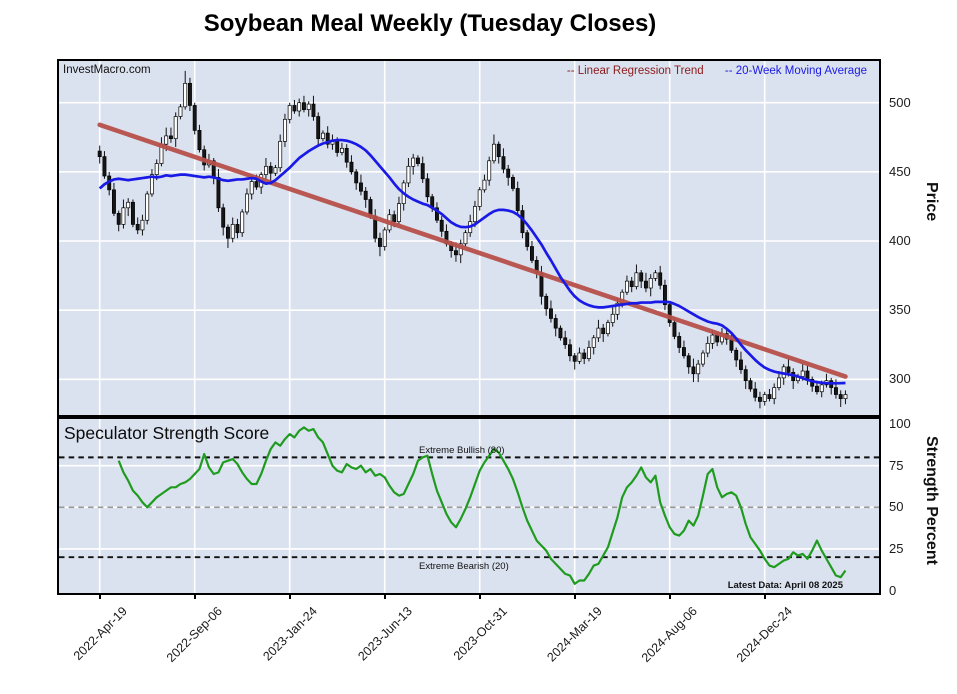  Describe the element at coordinates (669, 635) in the screenshot. I see `x-tick-label: 2024-Aug-06` at that location.